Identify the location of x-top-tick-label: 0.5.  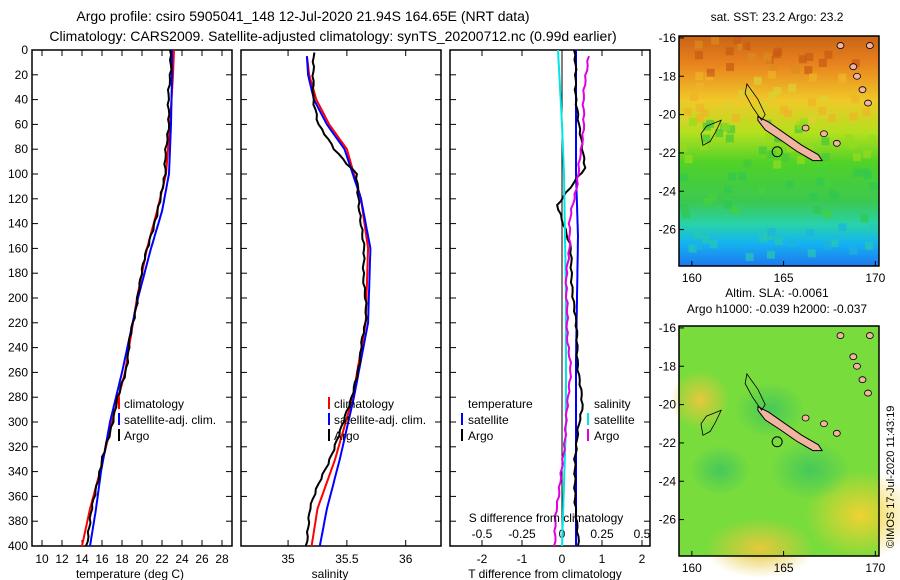
(642, 534).